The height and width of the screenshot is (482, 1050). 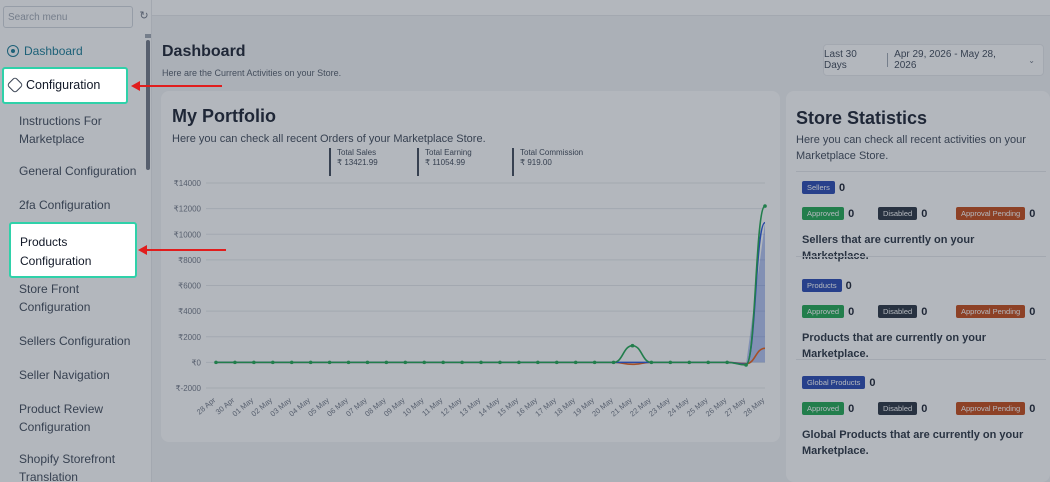 I want to click on legend-total-commission: Total Commission ₹ 919.00, so click(x=547, y=162).